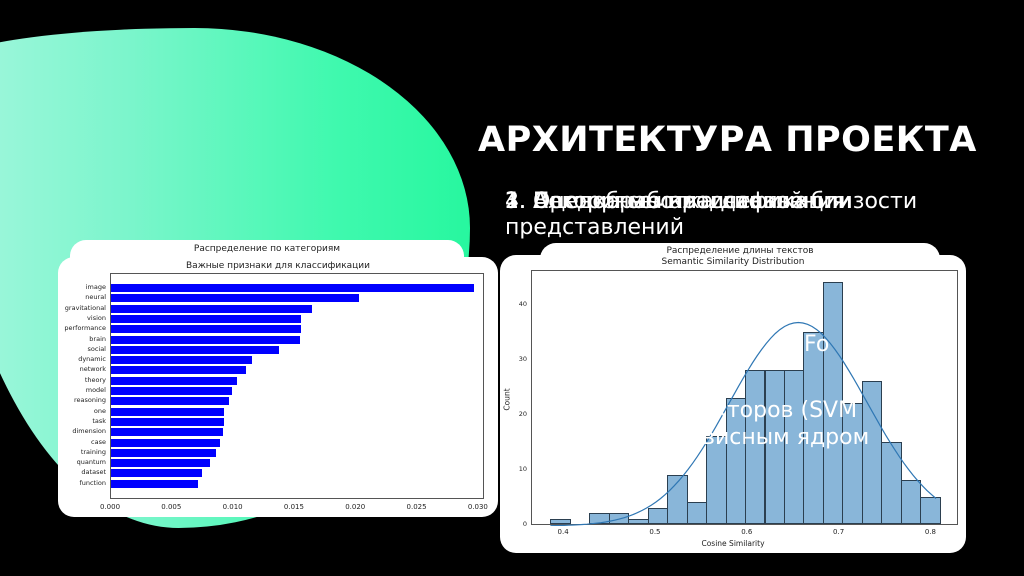  Describe the element at coordinates (205, 339) in the screenshot. I see `bar-brain` at that location.